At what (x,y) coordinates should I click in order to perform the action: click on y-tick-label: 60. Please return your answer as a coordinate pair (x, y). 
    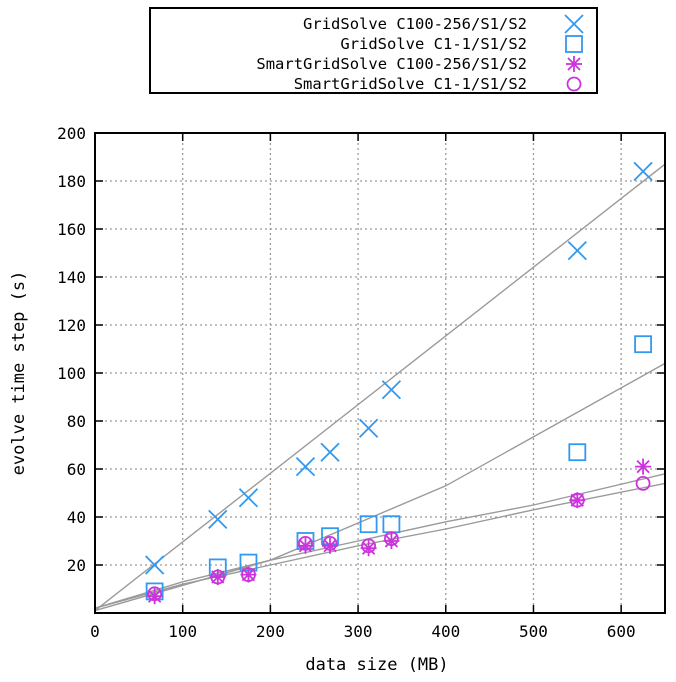
    Looking at the image, I should click on (76, 469).